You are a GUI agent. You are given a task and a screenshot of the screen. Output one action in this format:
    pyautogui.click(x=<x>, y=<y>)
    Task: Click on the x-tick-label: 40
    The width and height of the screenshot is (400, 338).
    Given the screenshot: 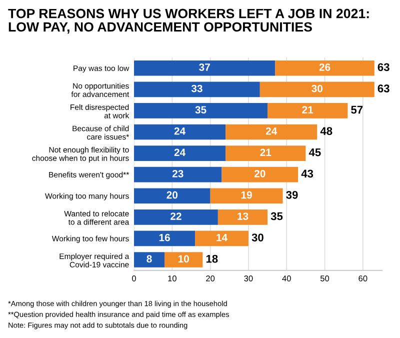 What is the action you would take?
    pyautogui.click(x=286, y=278)
    